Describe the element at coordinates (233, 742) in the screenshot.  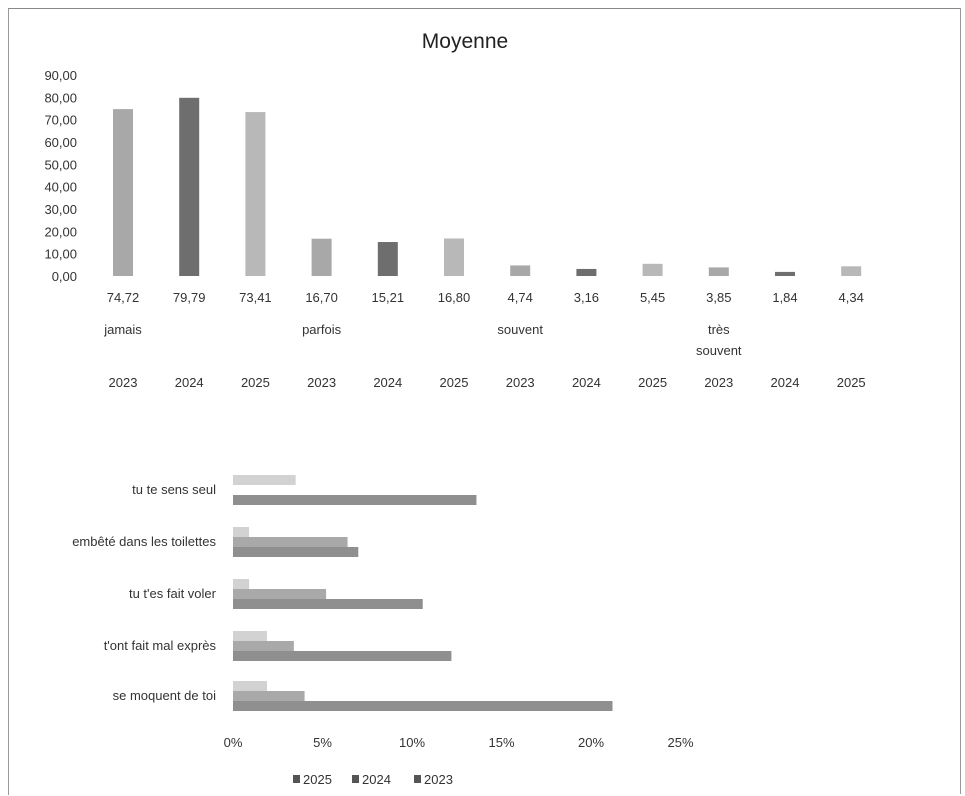
I see `x-tick-label: 0%` at that location.